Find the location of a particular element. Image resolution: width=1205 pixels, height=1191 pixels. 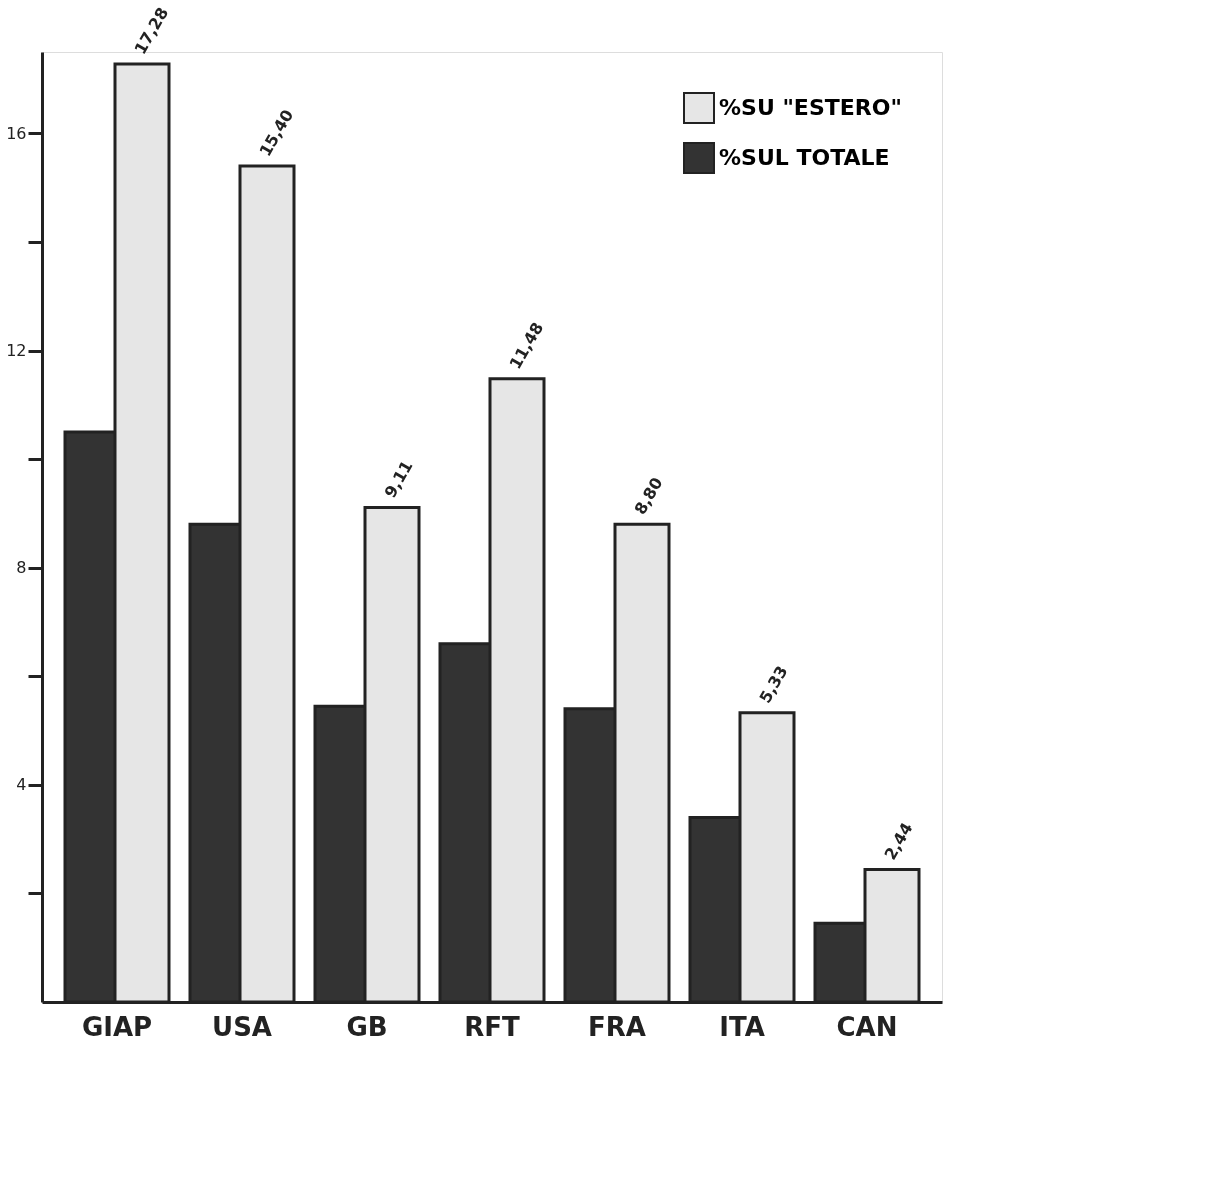

x-tick-label: GB is located at coordinates (367, 1026).